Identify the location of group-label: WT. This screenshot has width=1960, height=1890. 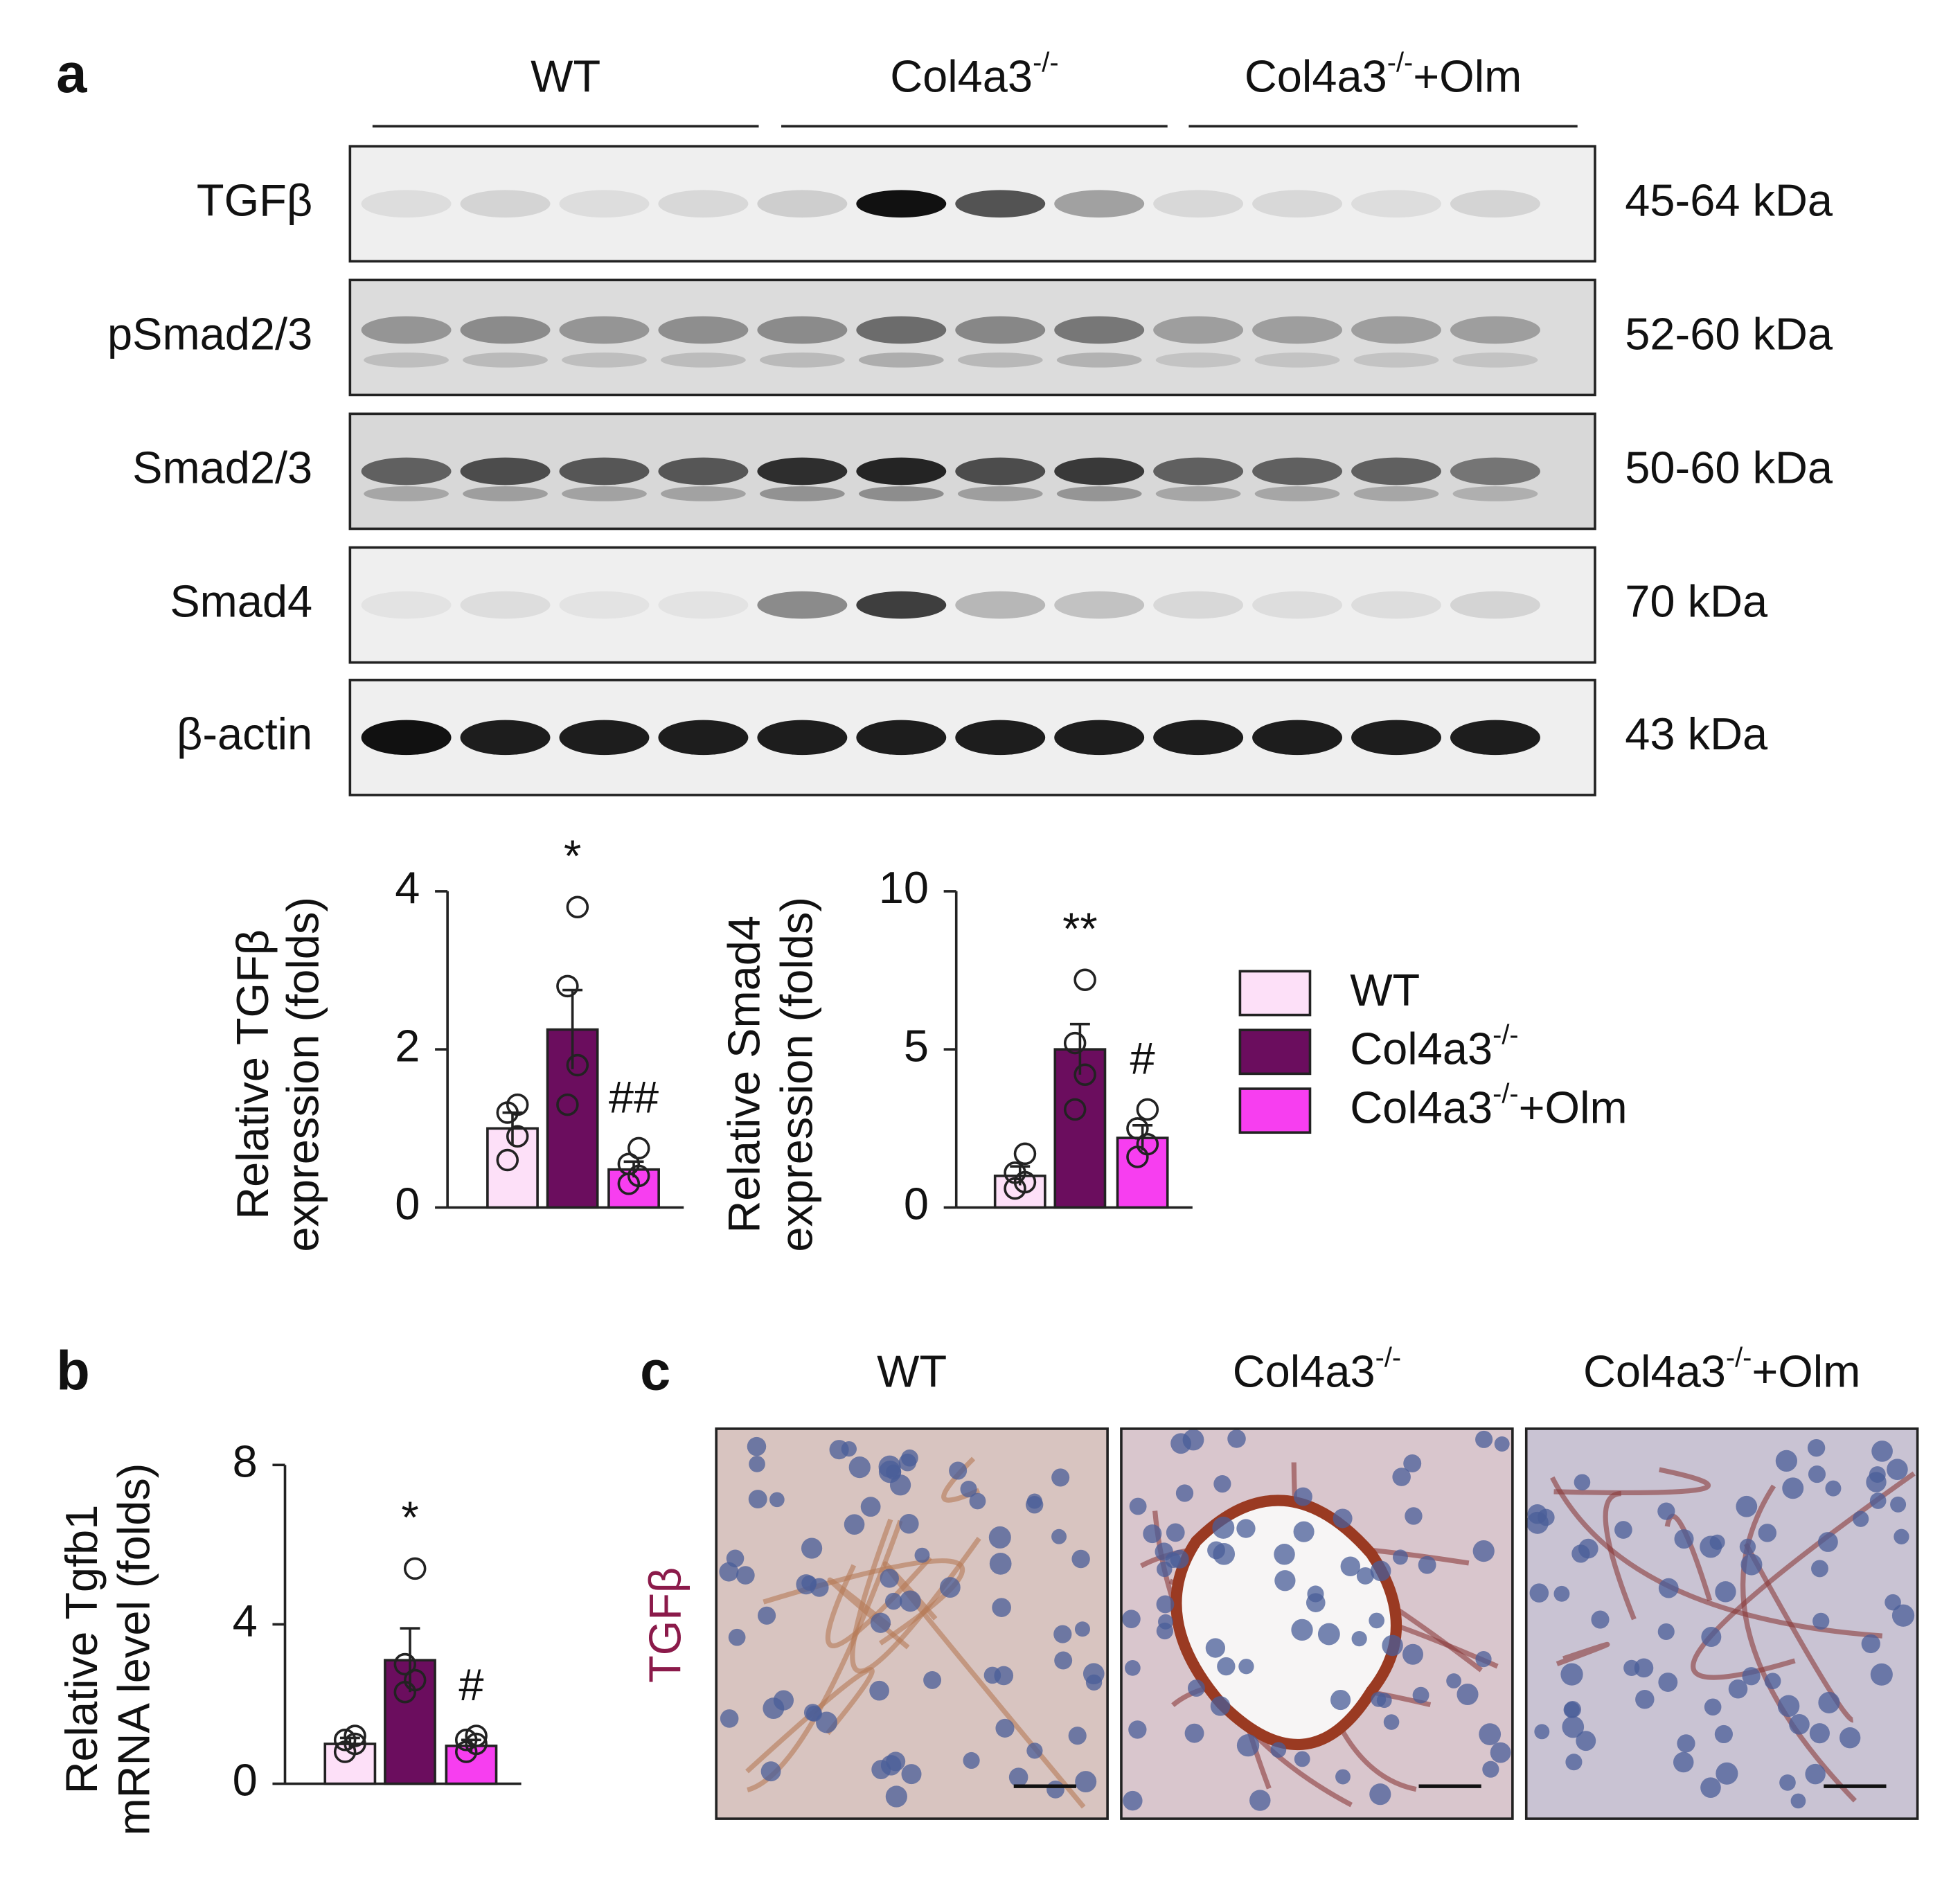
(565, 76).